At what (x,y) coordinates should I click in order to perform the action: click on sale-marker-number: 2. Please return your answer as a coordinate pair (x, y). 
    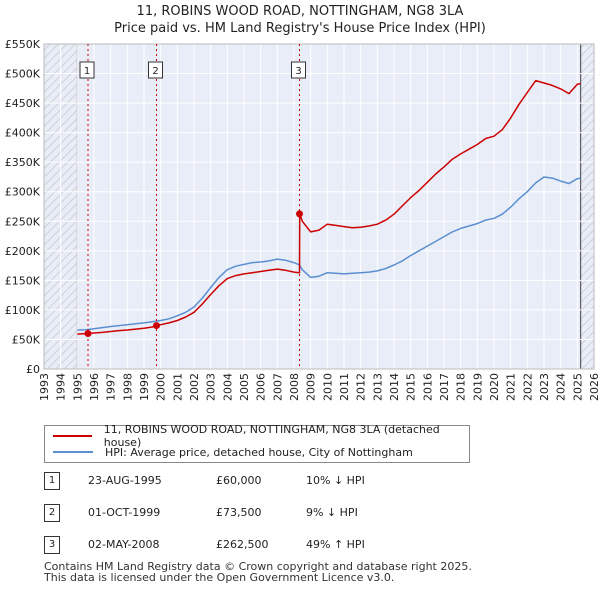
    Looking at the image, I should click on (155, 71).